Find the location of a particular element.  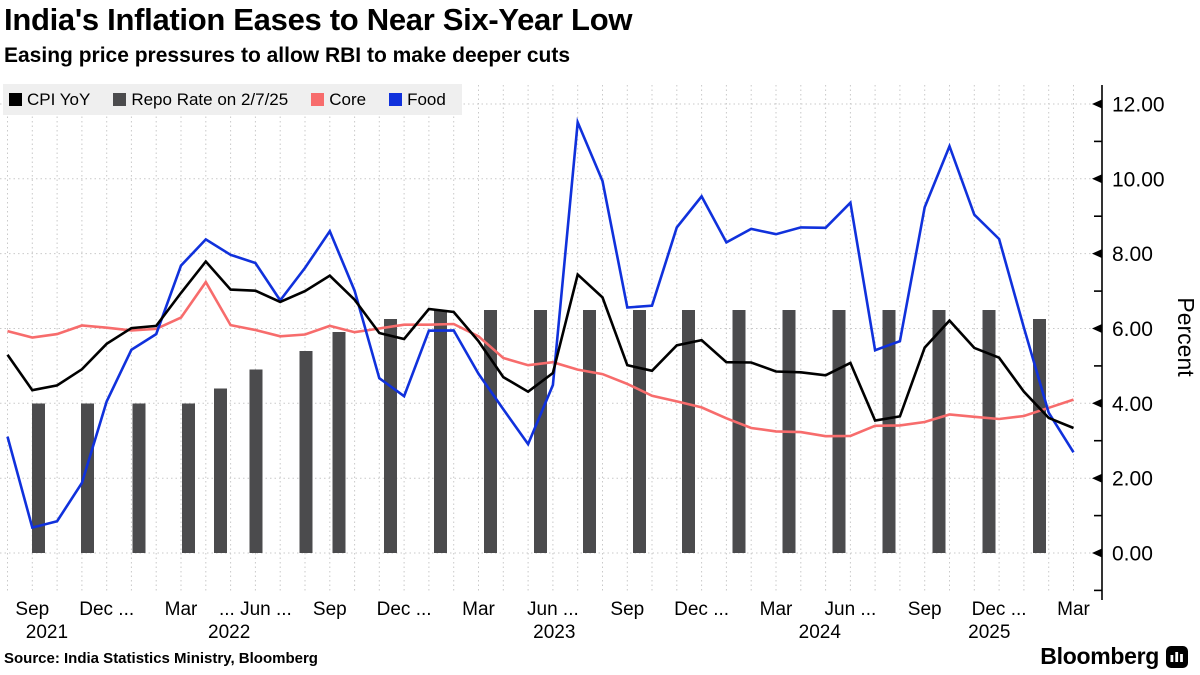

y-axis-tick-label: 0.00 is located at coordinates (1132, 554).